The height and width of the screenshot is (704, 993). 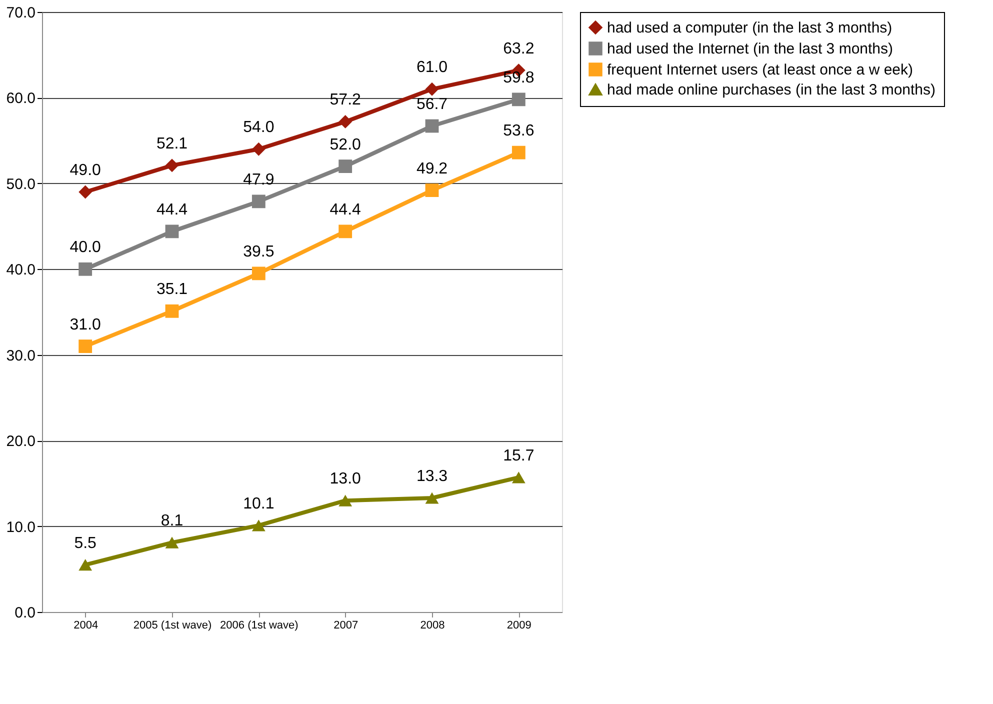 What do you see at coordinates (172, 521) in the screenshot?
I see `data-label: 8.1` at bounding box center [172, 521].